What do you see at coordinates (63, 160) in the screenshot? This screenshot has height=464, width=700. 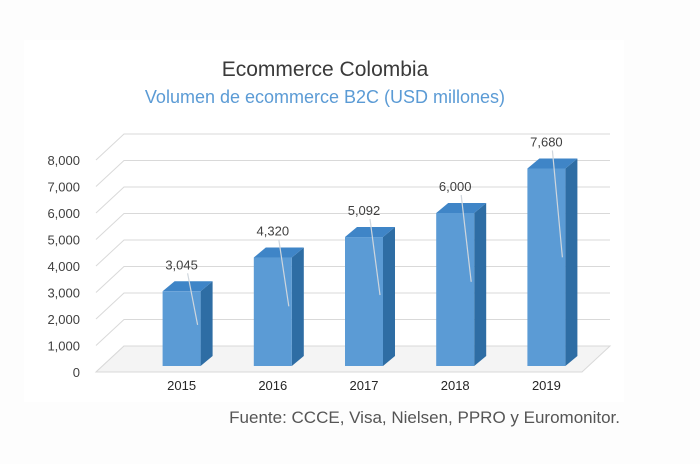 I see `y-tick-label: 8,000` at bounding box center [63, 160].